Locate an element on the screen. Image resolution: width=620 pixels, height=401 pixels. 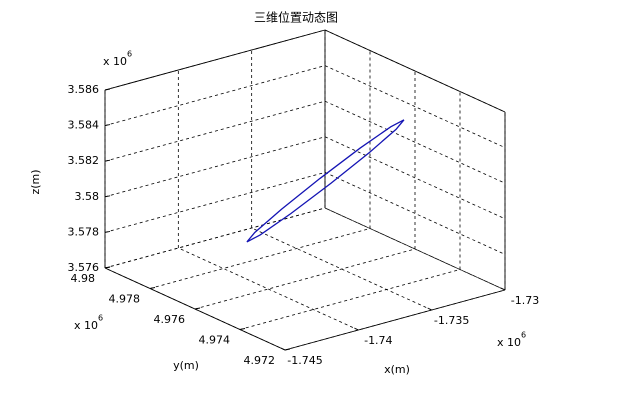
x-multiplier: x 10 is located at coordinates (509, 342).